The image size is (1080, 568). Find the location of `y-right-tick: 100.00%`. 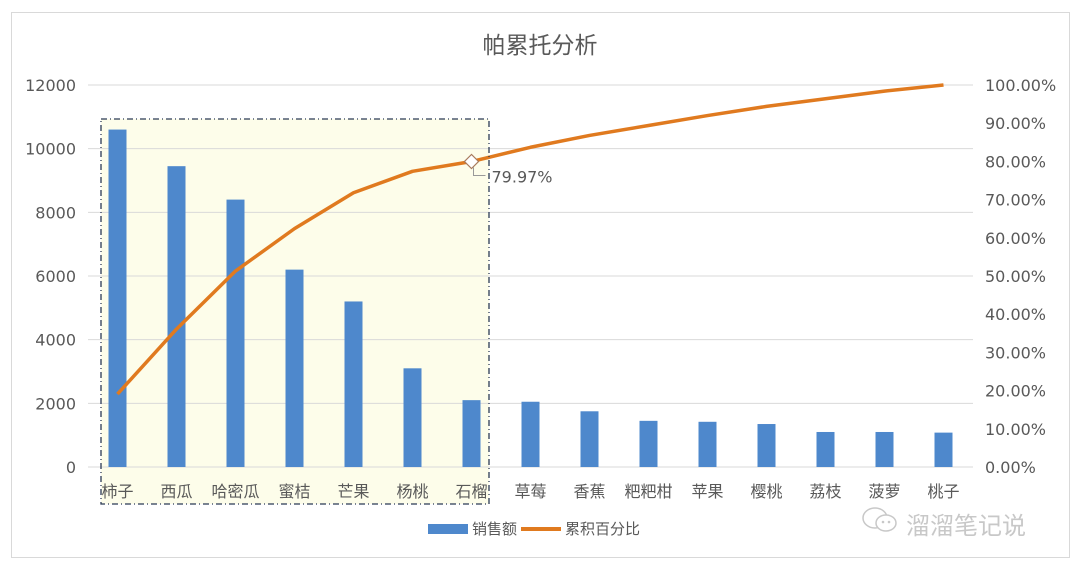

y-right-tick: 100.00% is located at coordinates (1020, 85).